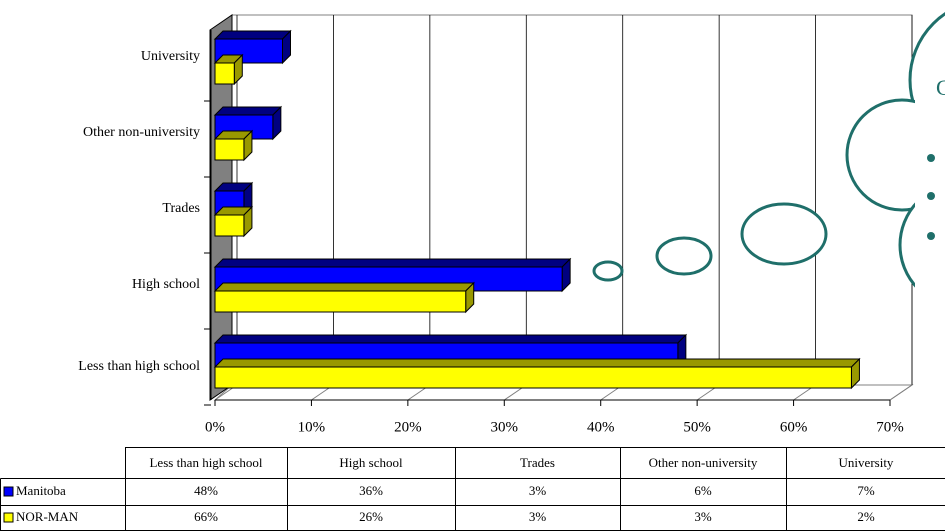  I want to click on table-cell: 26%, so click(371, 516).